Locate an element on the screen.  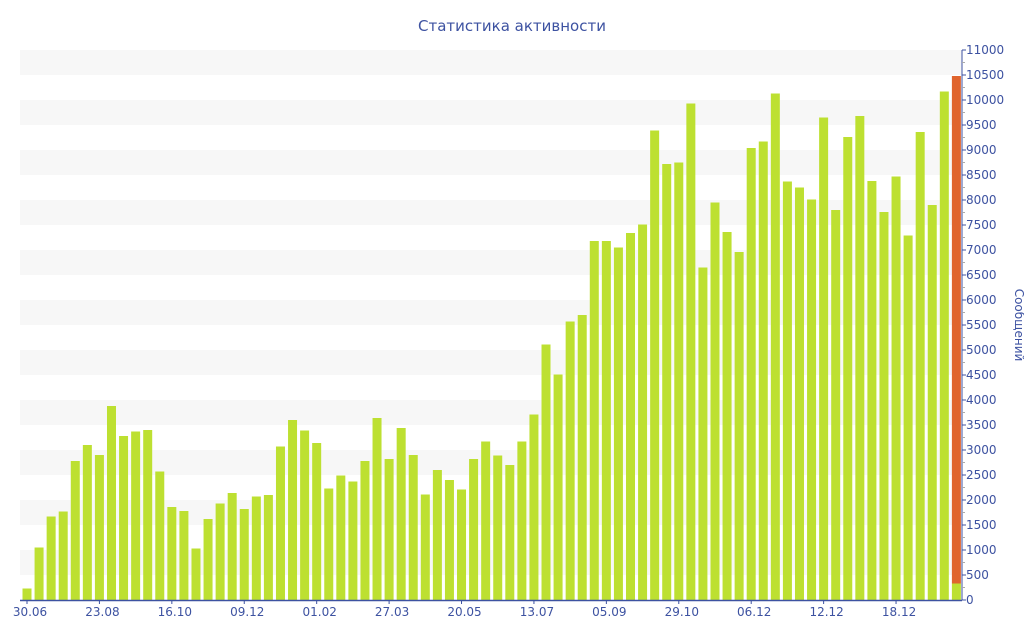
y-tick-label: 8000 is located at coordinates (981, 200).